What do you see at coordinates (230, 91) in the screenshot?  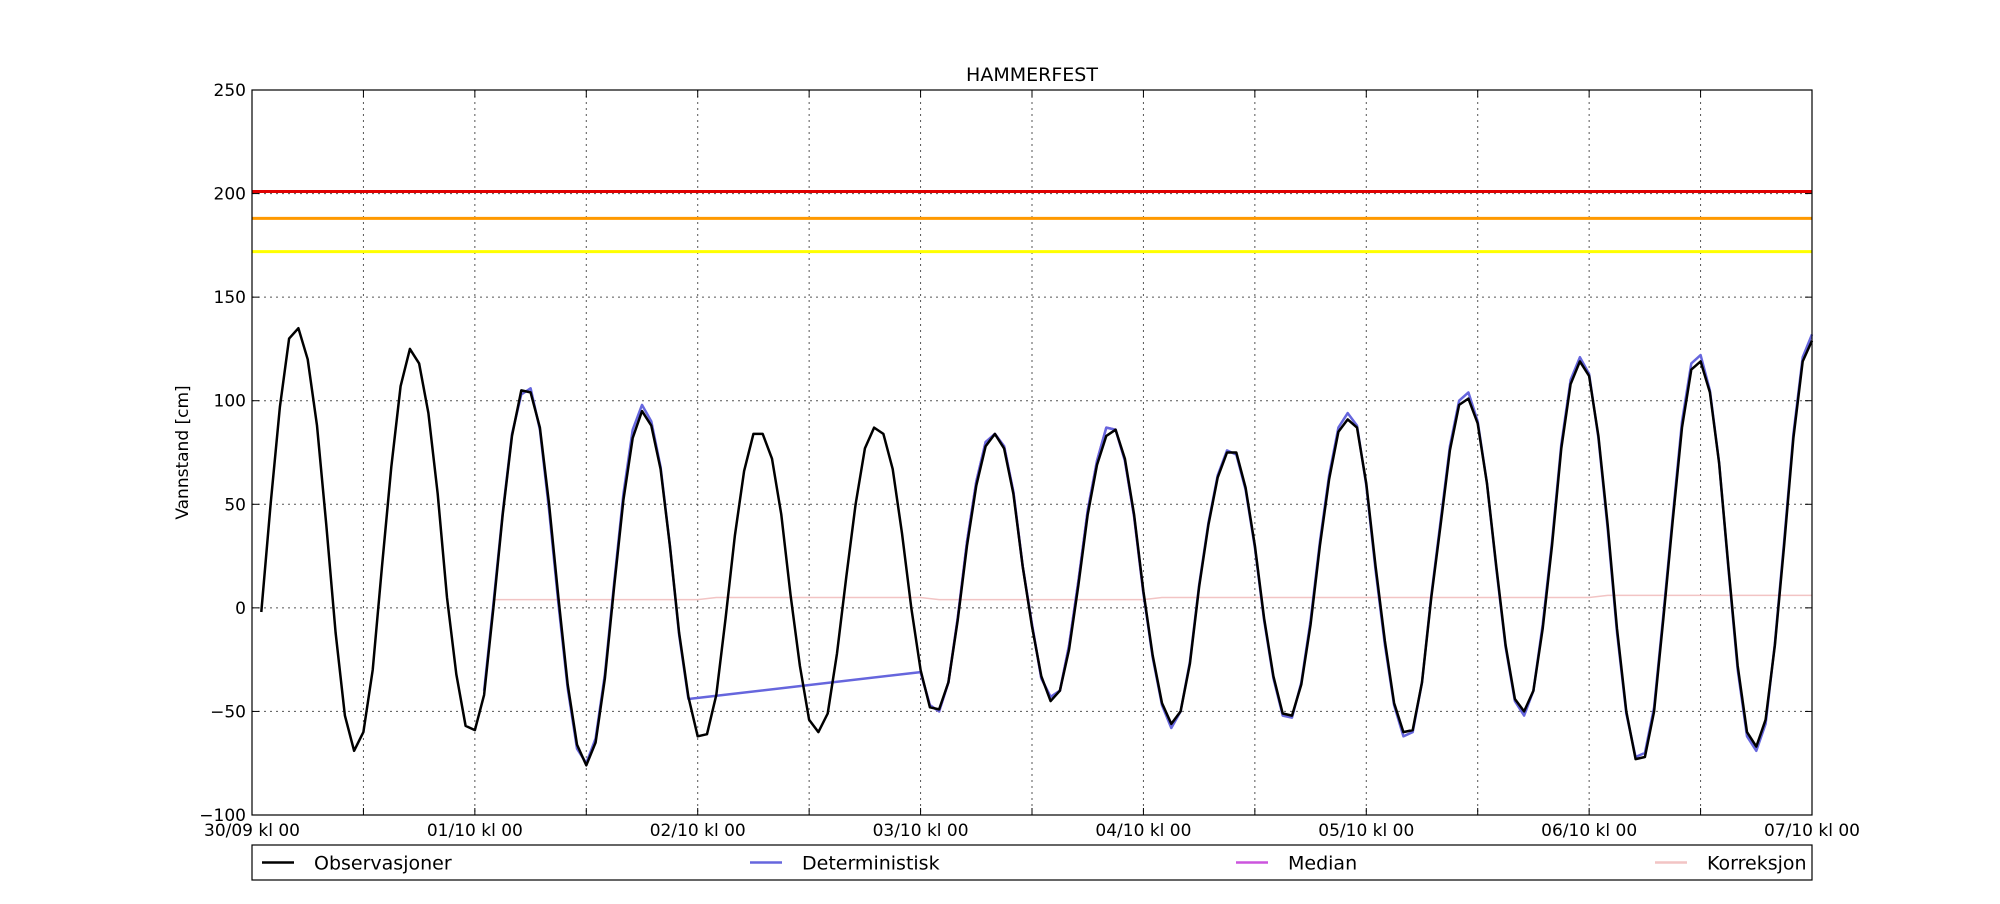 I see `y-tick-label: 250` at bounding box center [230, 91].